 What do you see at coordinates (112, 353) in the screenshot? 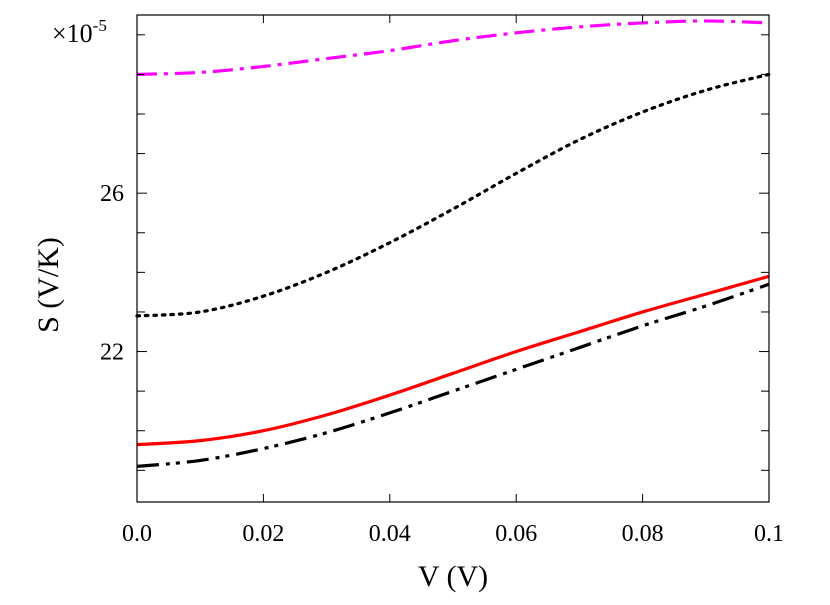
I see `y-tick-label: 22` at bounding box center [112, 353].